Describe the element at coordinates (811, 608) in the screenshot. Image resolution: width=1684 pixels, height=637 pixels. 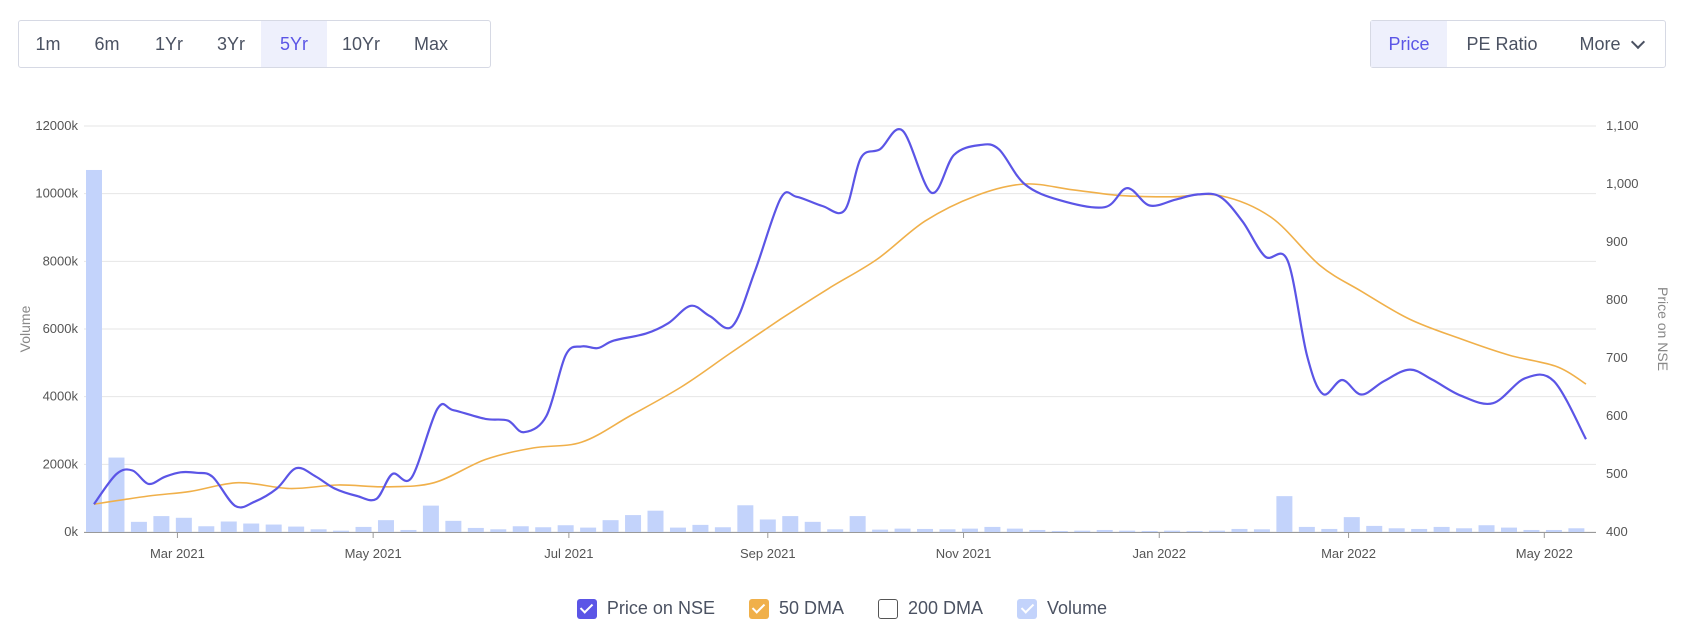
I see `legend-label: 50 DMA` at that location.